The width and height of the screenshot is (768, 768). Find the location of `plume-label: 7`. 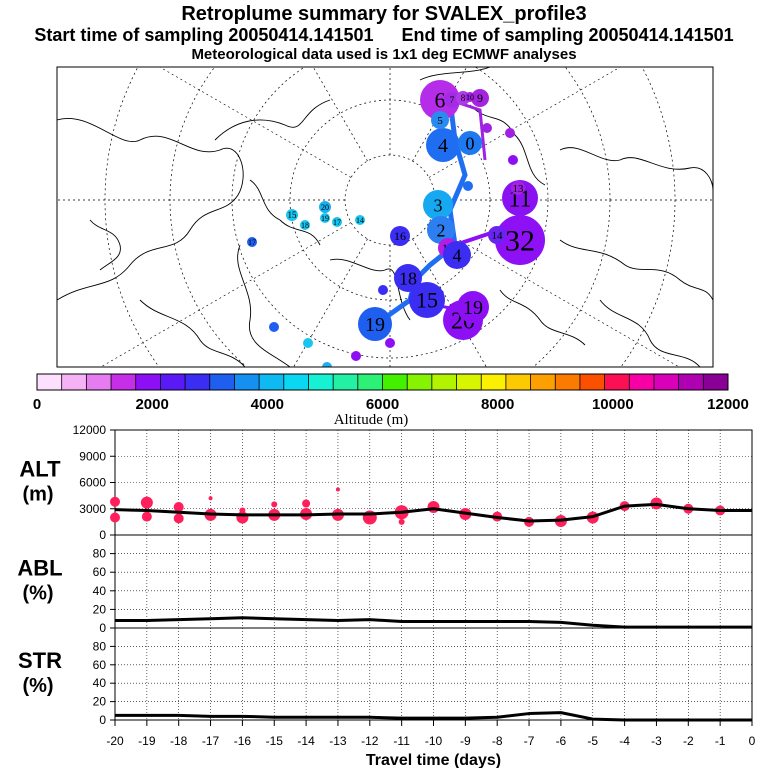

plume-label: 7 is located at coordinates (452, 100).